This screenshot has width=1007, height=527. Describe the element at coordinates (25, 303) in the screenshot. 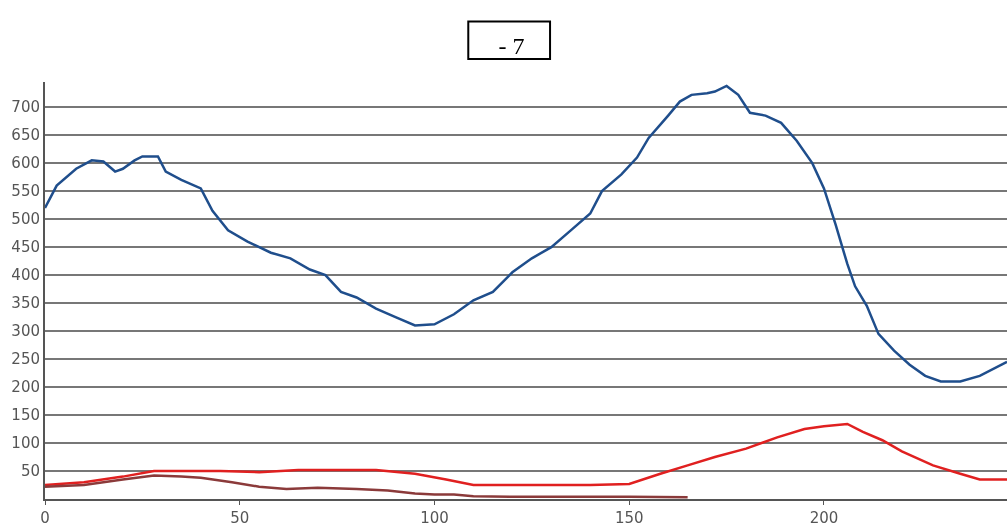

I see `y-tick-label: 350` at that location.